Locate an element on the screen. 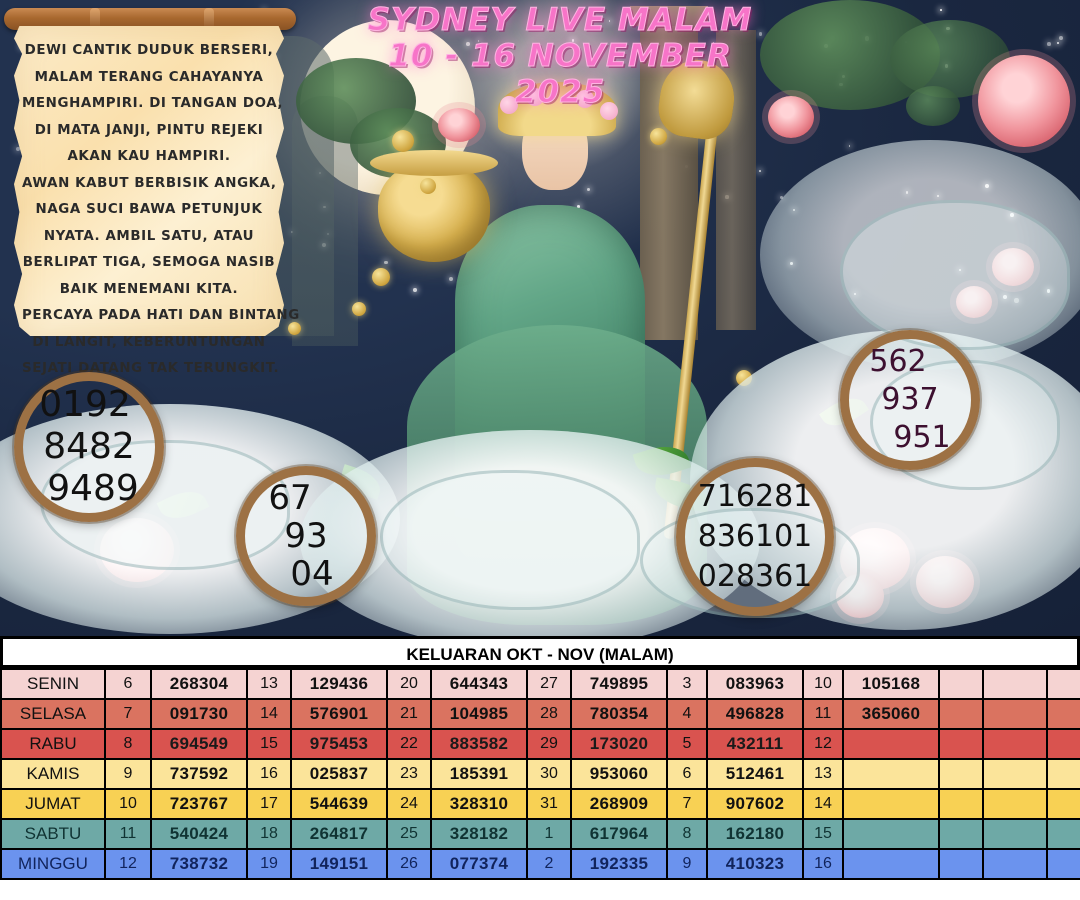 The width and height of the screenshot is (1080, 900). result-number-cell: 883582 is located at coordinates (479, 744).